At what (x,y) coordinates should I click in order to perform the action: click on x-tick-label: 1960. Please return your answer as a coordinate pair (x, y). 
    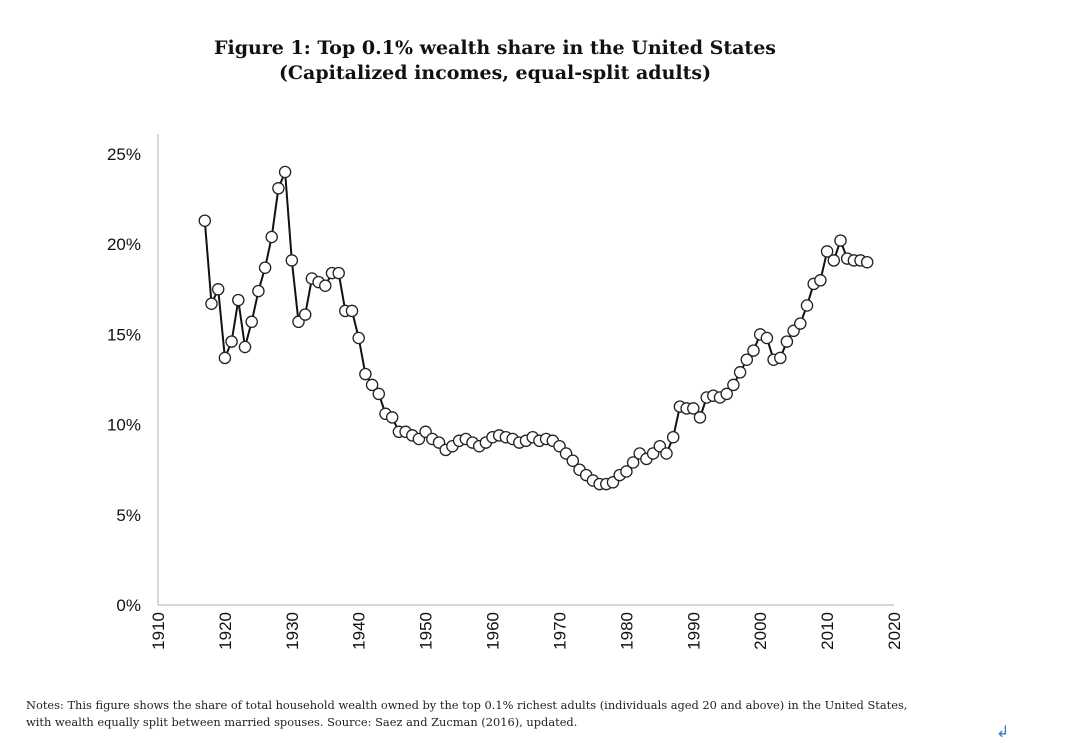
    Looking at the image, I should click on (493, 631).